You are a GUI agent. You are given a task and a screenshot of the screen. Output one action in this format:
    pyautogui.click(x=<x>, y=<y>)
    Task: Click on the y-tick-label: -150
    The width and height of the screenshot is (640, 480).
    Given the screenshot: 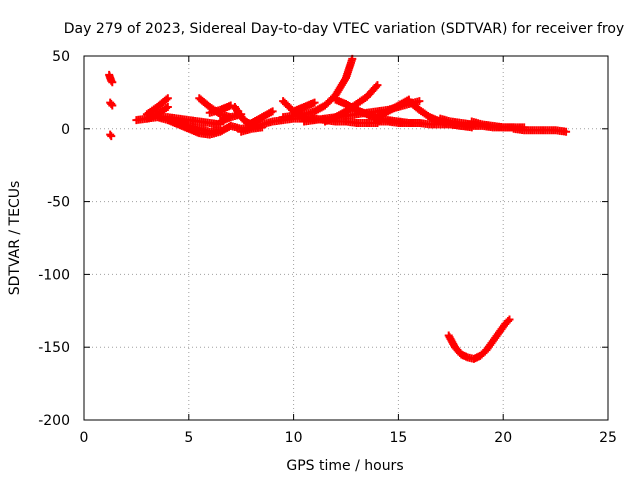 What is the action you would take?
    pyautogui.click(x=54, y=348)
    